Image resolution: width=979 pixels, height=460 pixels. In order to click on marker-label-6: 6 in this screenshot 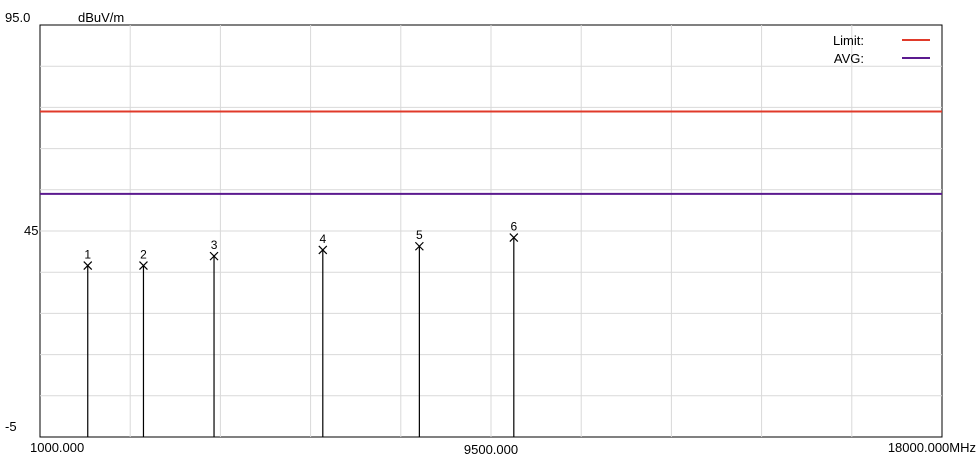, I will do `click(513, 227)`.